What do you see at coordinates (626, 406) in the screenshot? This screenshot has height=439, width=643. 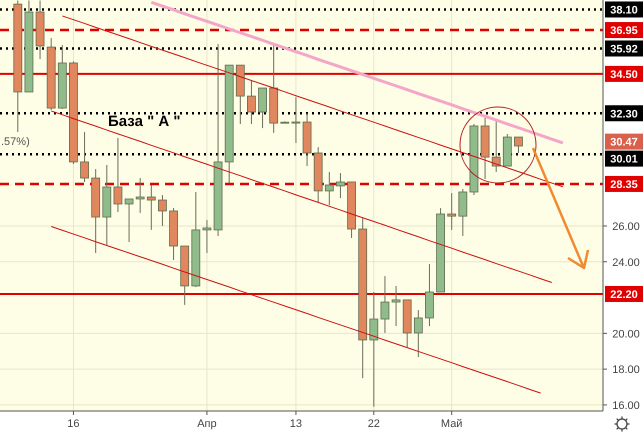 I see `y-tick-label: 16.00` at bounding box center [626, 406].